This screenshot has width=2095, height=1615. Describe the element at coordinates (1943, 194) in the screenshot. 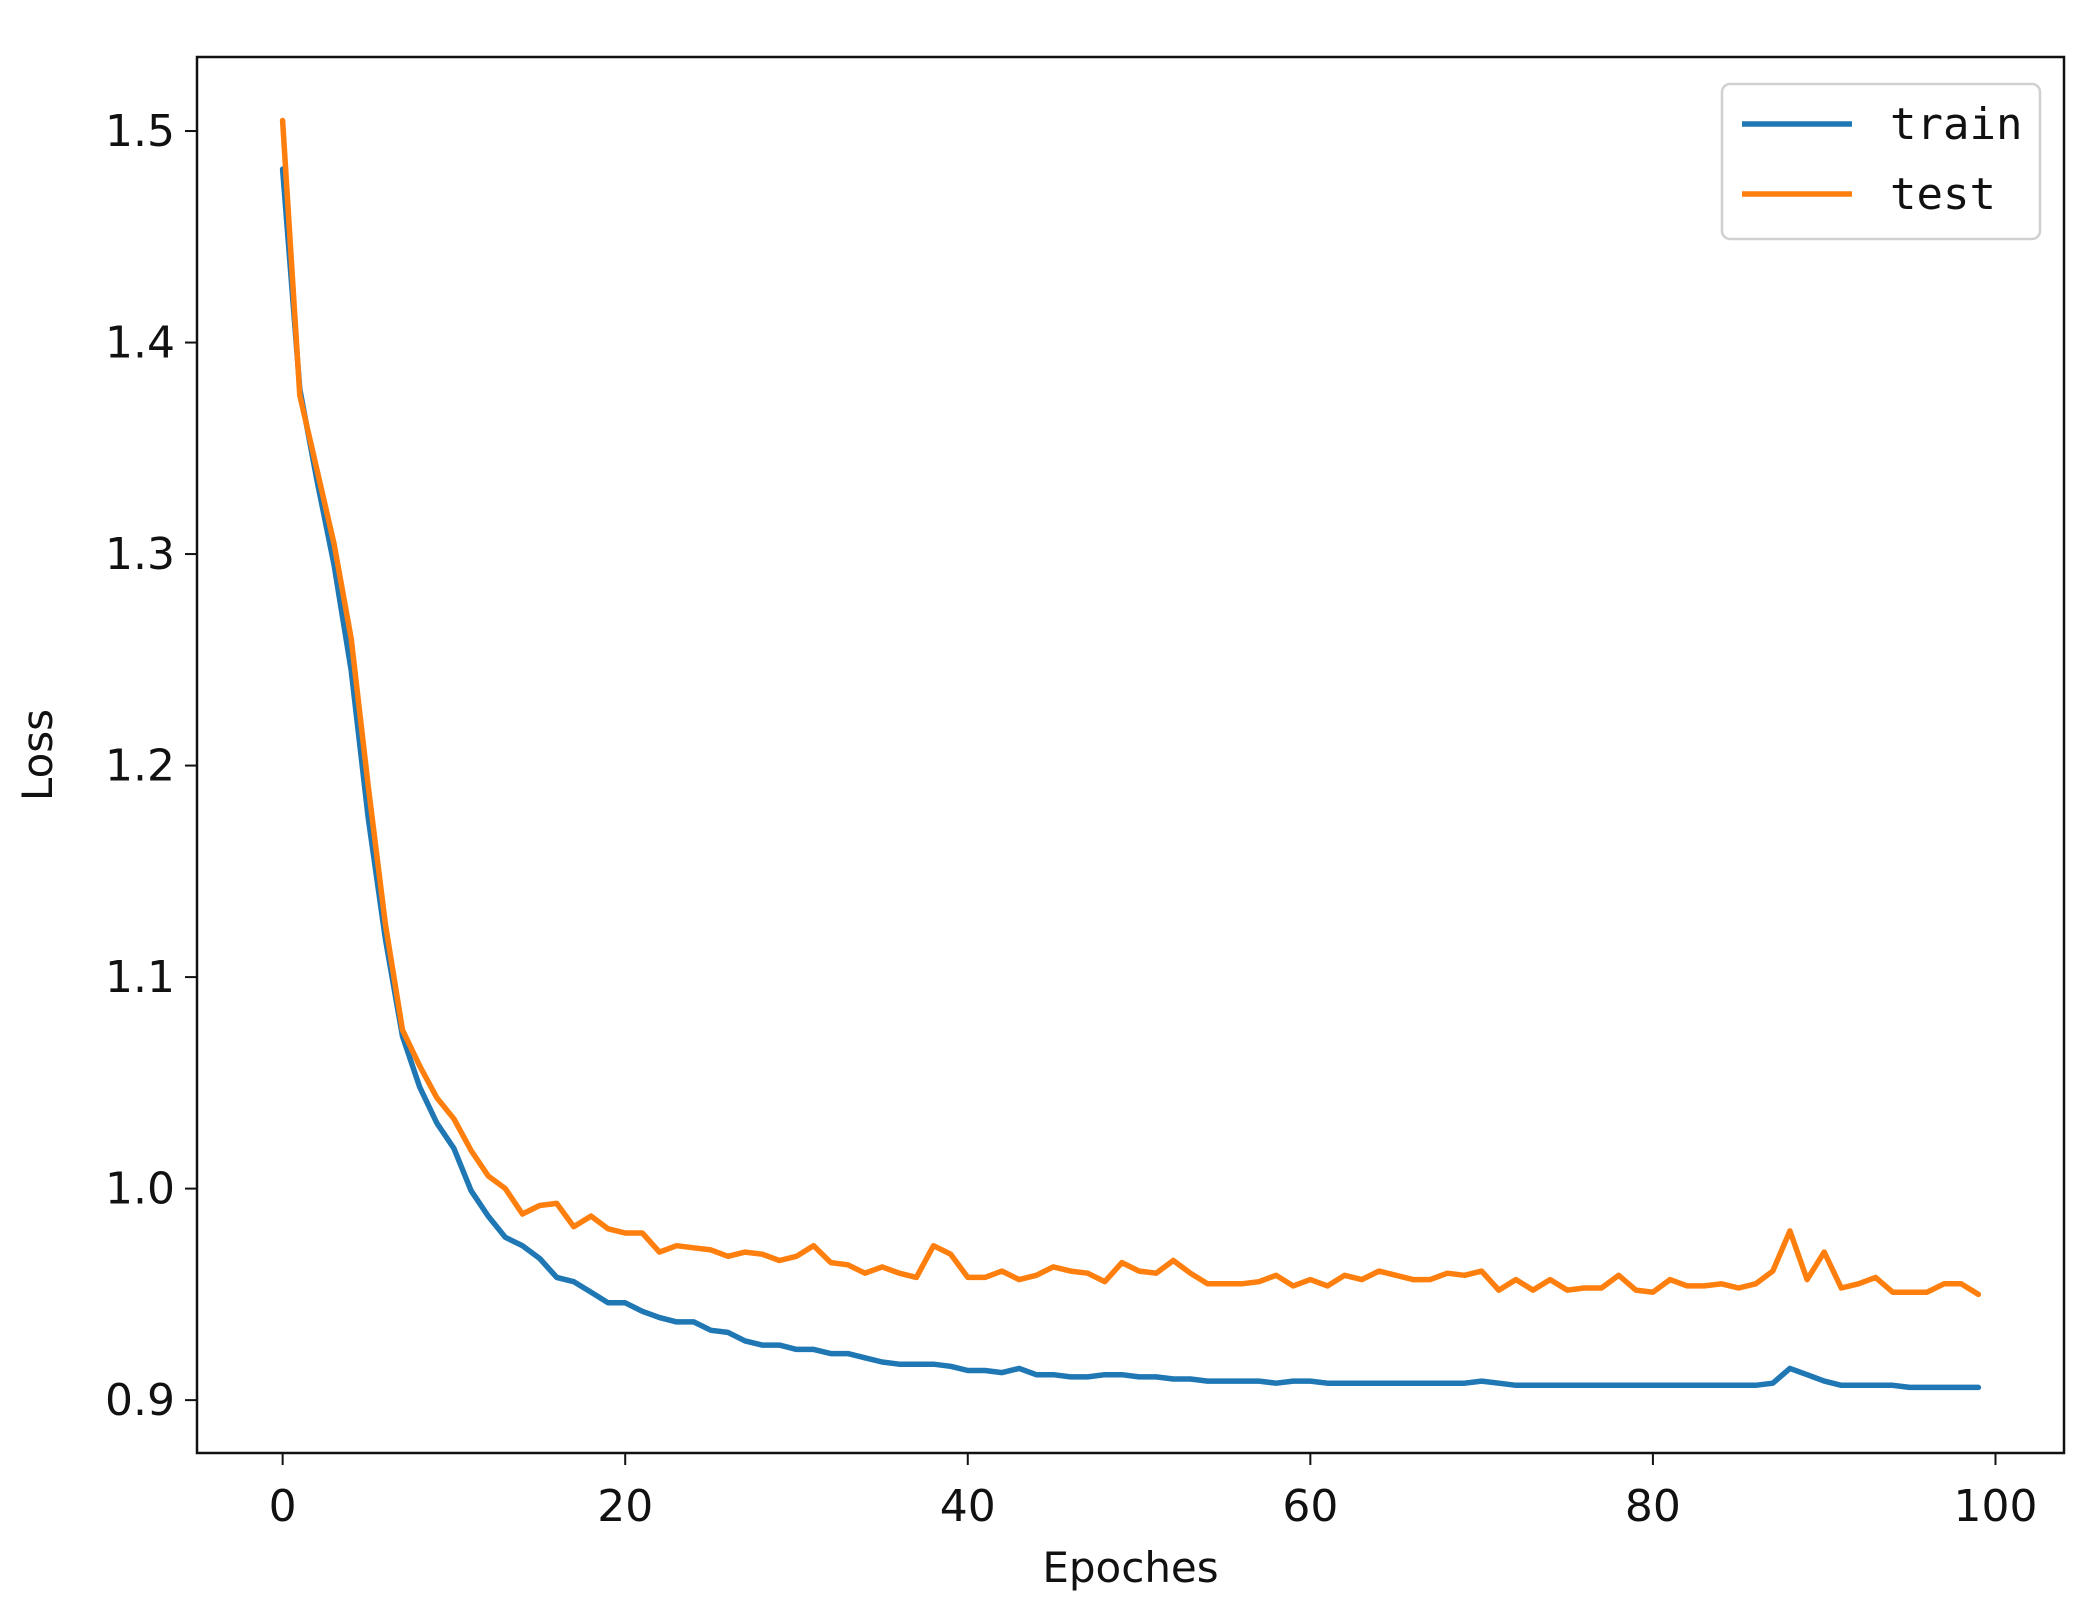

I see `legend-label-test: test` at that location.